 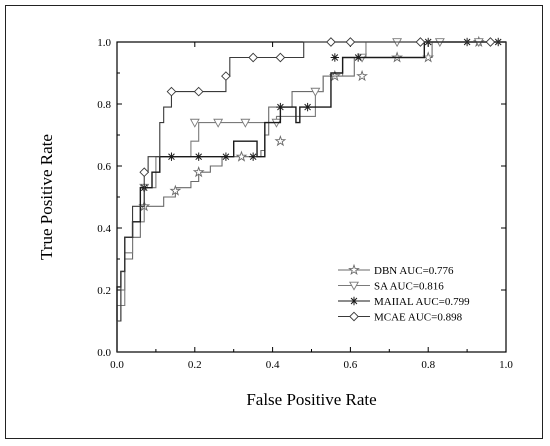 What do you see at coordinates (418, 318) in the screenshot?
I see `legend-label: MCAE AUC=0.898` at bounding box center [418, 318].